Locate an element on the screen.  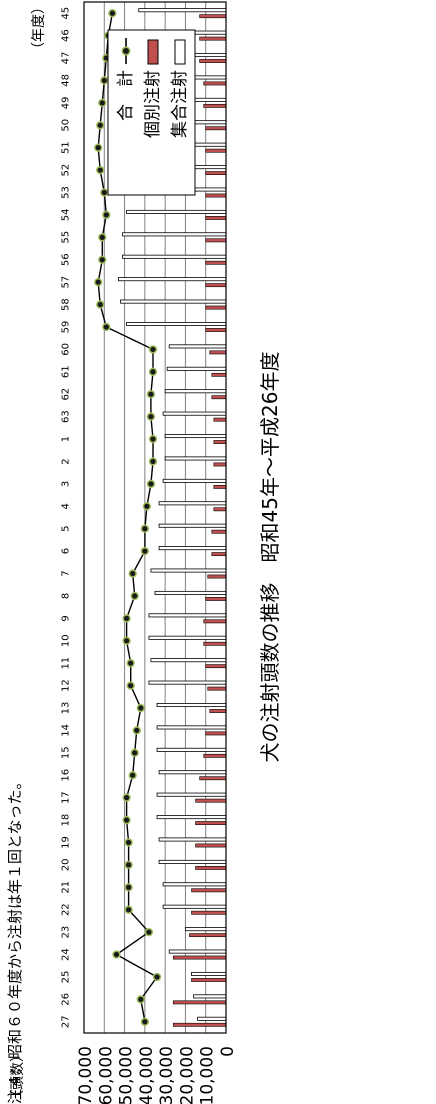
x-tick-label: 47 is located at coordinates (66, 58).